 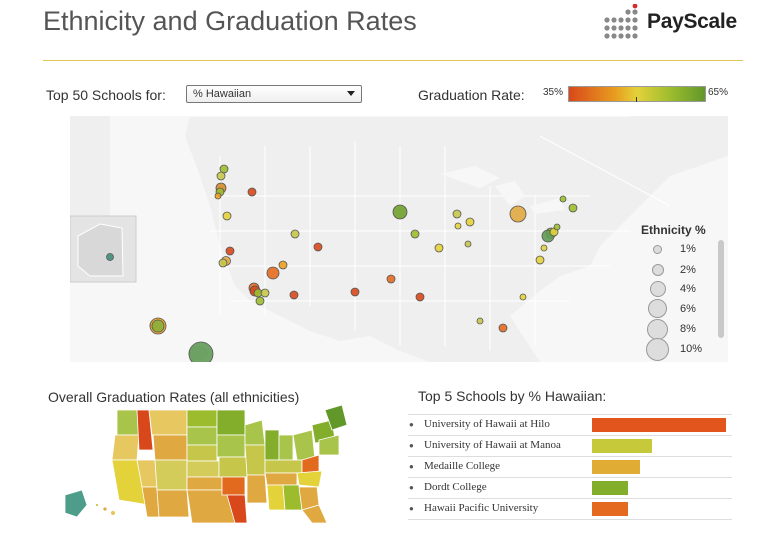 I want to click on school-name: Hawaii Pacific University, so click(x=481, y=508).